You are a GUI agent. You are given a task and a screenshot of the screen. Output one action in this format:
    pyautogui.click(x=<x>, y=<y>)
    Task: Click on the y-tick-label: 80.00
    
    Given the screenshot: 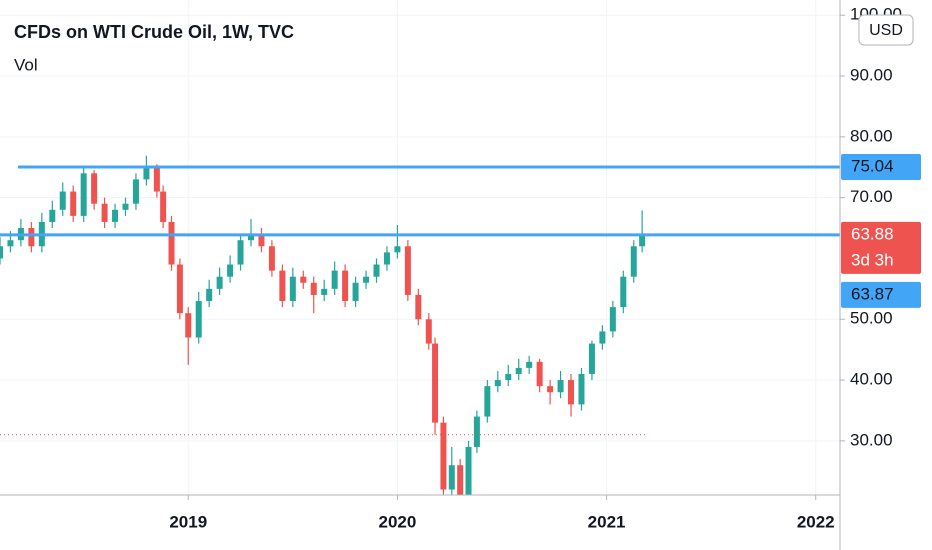 What is the action you would take?
    pyautogui.click(x=871, y=135)
    